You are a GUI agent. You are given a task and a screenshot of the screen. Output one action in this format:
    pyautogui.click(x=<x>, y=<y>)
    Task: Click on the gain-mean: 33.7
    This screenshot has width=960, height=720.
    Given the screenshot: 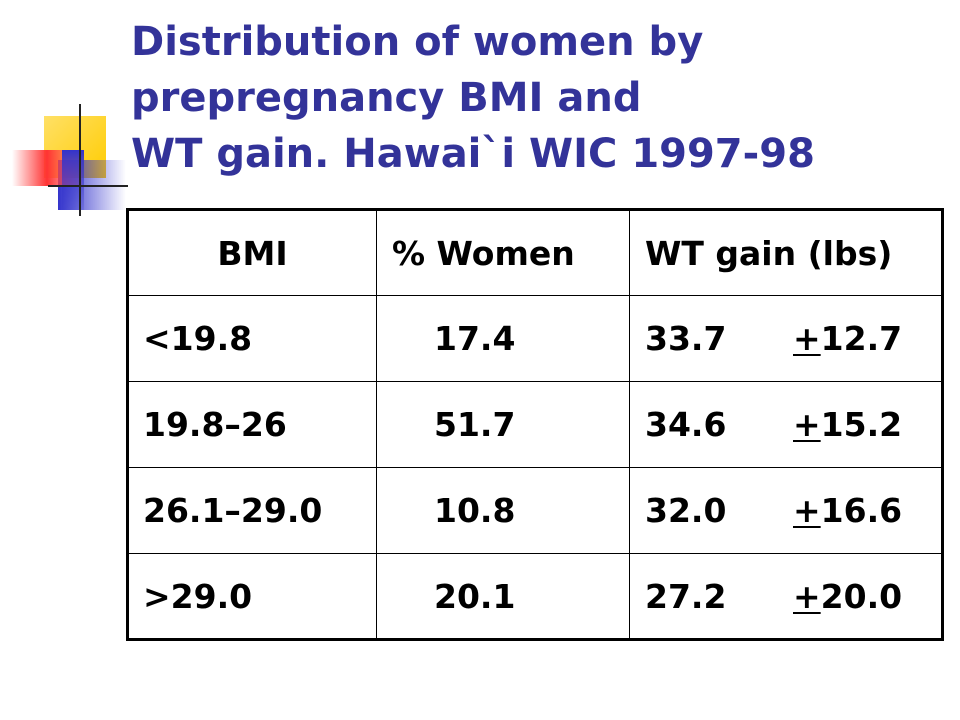 What is the action you would take?
    pyautogui.click(x=686, y=338)
    